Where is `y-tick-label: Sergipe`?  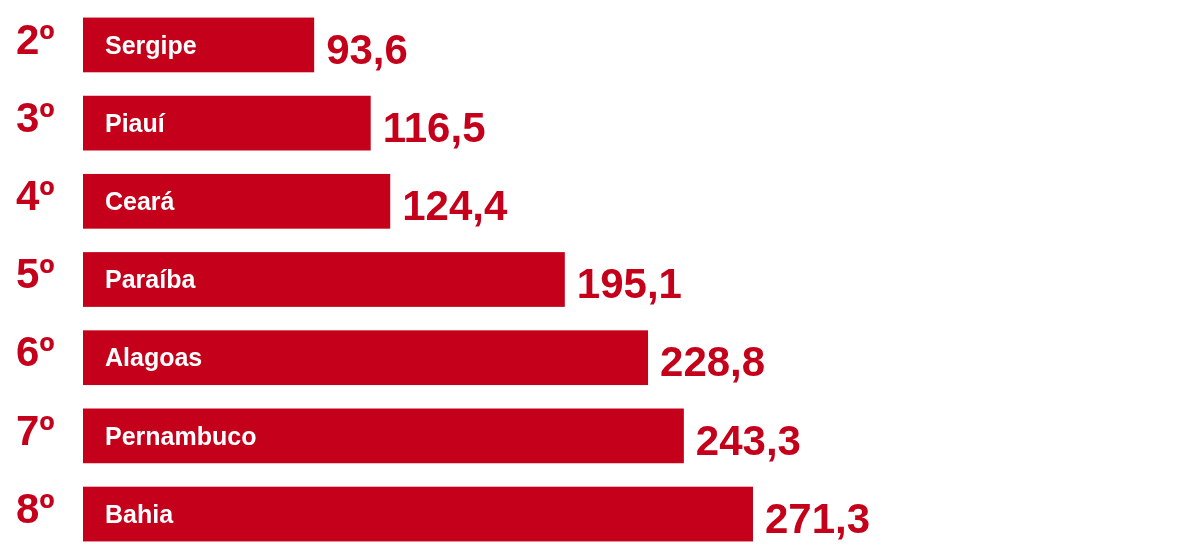 y-tick-label: Sergipe is located at coordinates (151, 44).